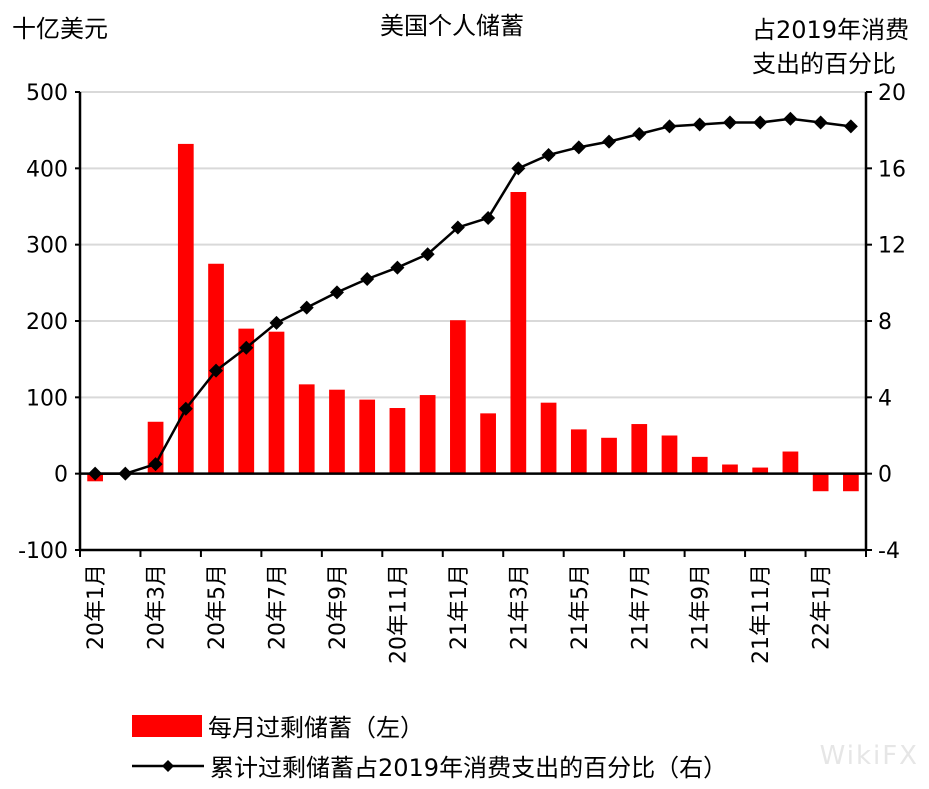 Image resolution: width=929 pixels, height=789 pixels. Describe the element at coordinates (398, 614) in the screenshot. I see `x-tick-label: 20年11月` at that location.